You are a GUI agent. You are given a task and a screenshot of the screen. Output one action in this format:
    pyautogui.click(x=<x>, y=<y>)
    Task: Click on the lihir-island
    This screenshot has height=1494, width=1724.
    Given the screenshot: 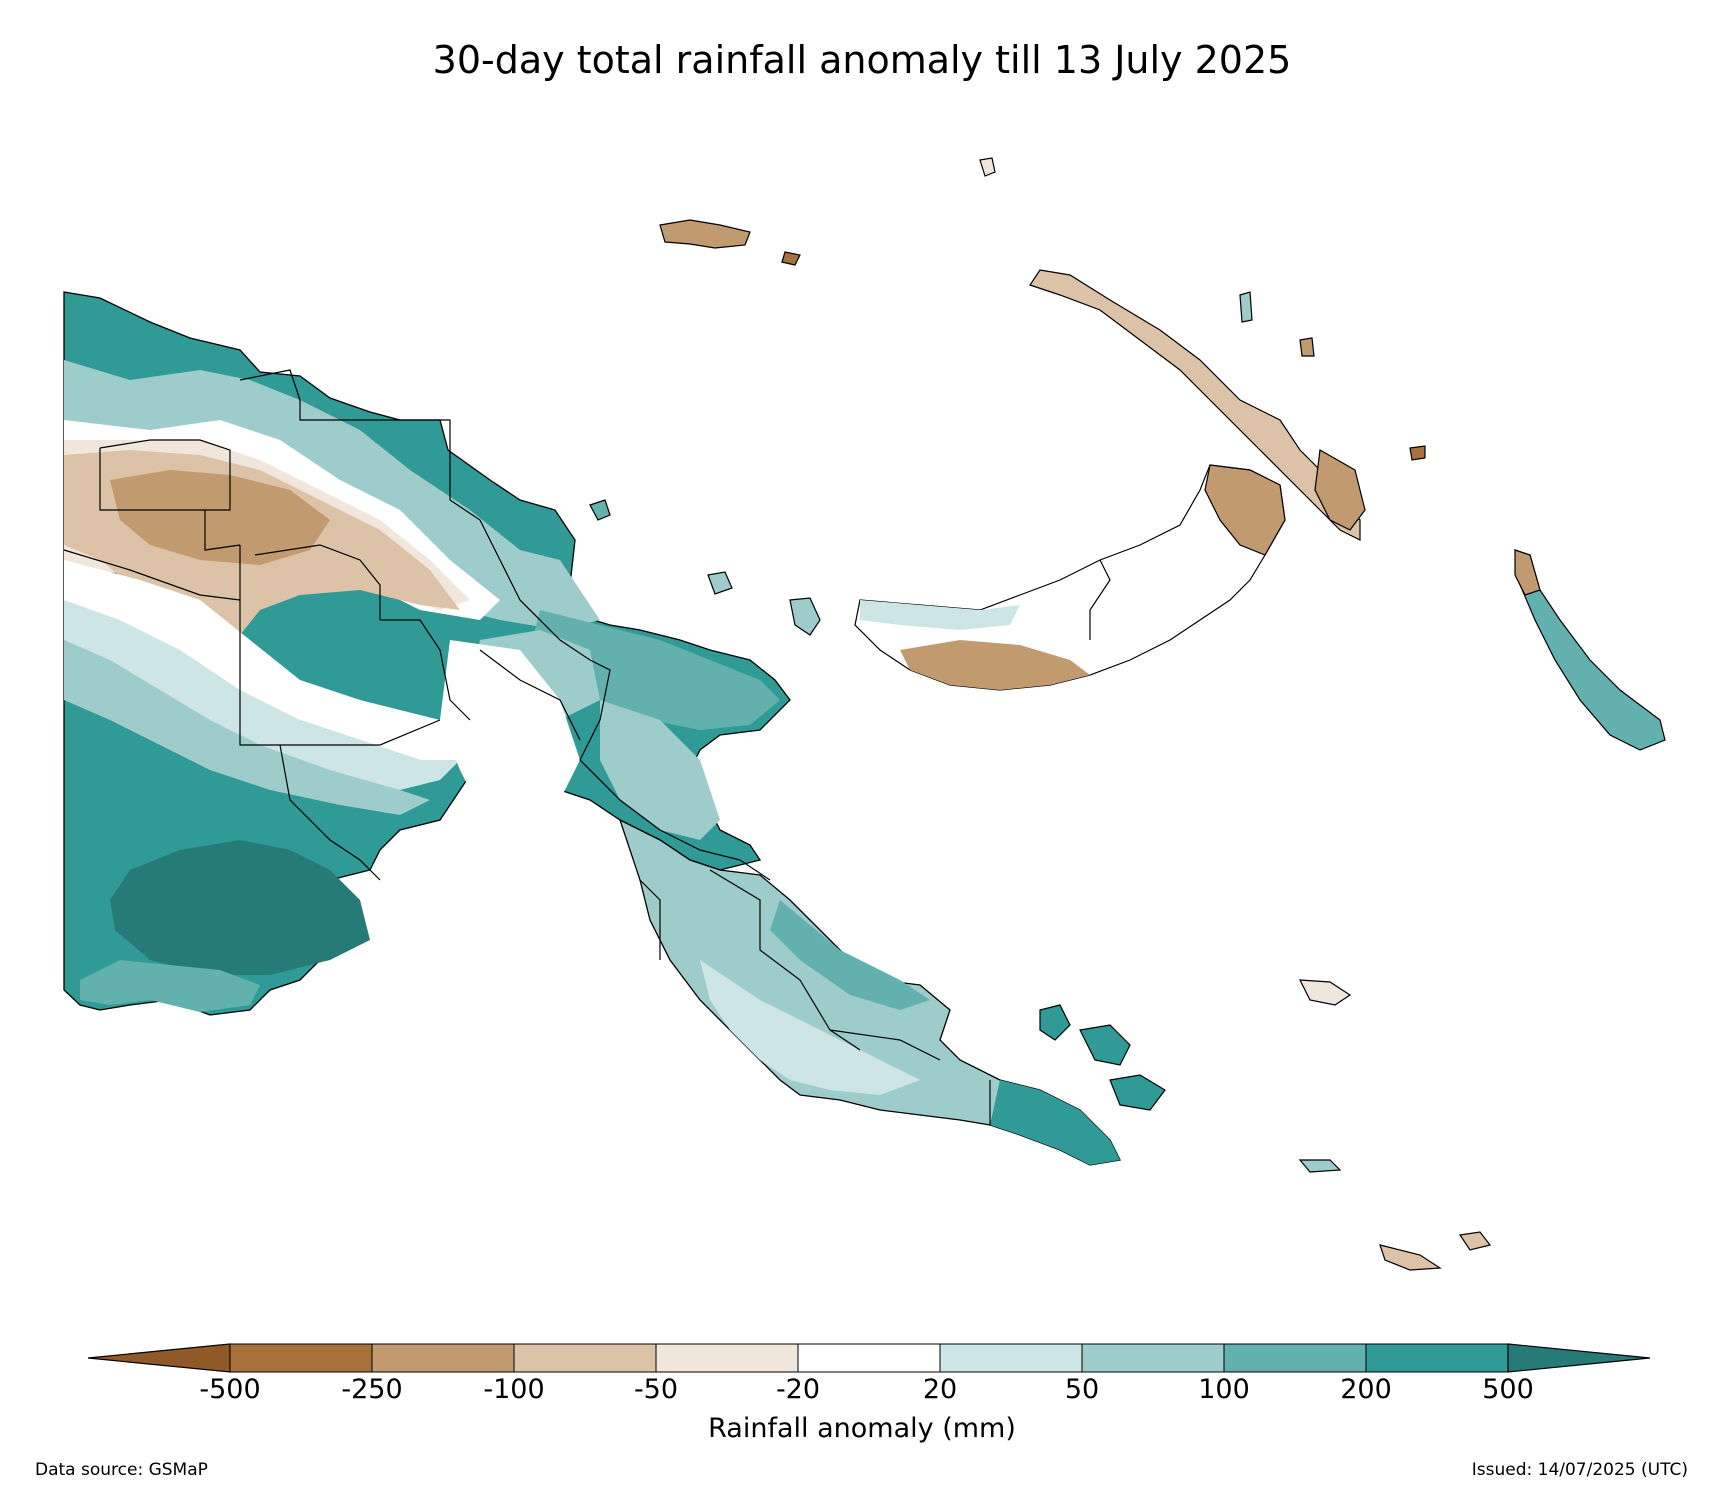 What is the action you would take?
    pyautogui.click(x=1417, y=453)
    